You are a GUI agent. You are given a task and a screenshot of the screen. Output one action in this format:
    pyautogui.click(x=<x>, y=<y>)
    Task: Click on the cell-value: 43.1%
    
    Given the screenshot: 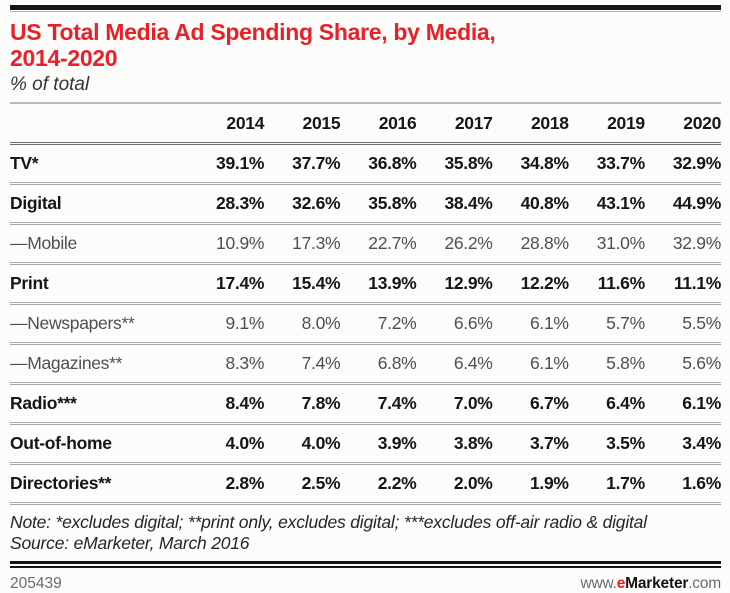 What is the action you would take?
    pyautogui.click(x=606, y=204)
    